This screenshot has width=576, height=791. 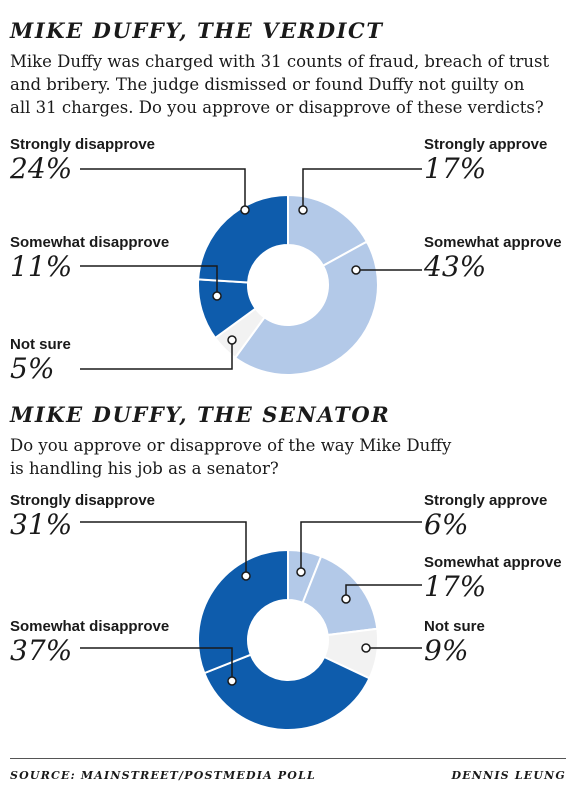 What do you see at coordinates (455, 168) in the screenshot?
I see `chart-1-pct-strongly-approve: 17%` at bounding box center [455, 168].